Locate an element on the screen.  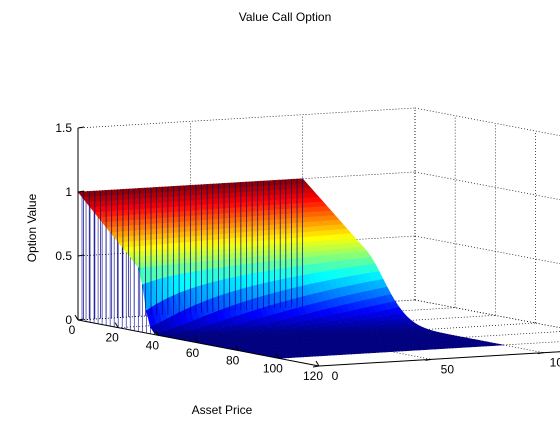
y-axis-line is located at coordinates (439, 359).